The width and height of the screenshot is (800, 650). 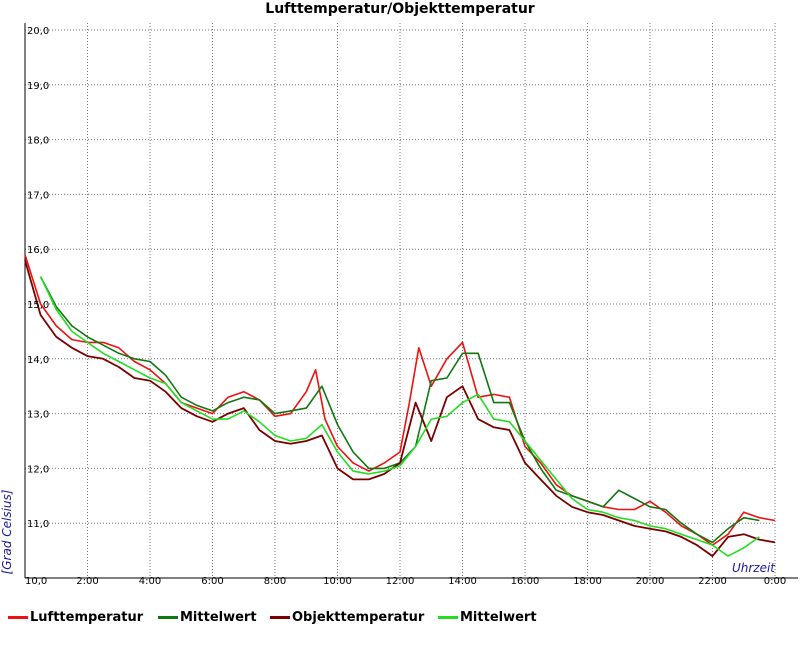 What do you see at coordinates (525, 581) in the screenshot?
I see `x-tick-label: 16:00` at bounding box center [525, 581].